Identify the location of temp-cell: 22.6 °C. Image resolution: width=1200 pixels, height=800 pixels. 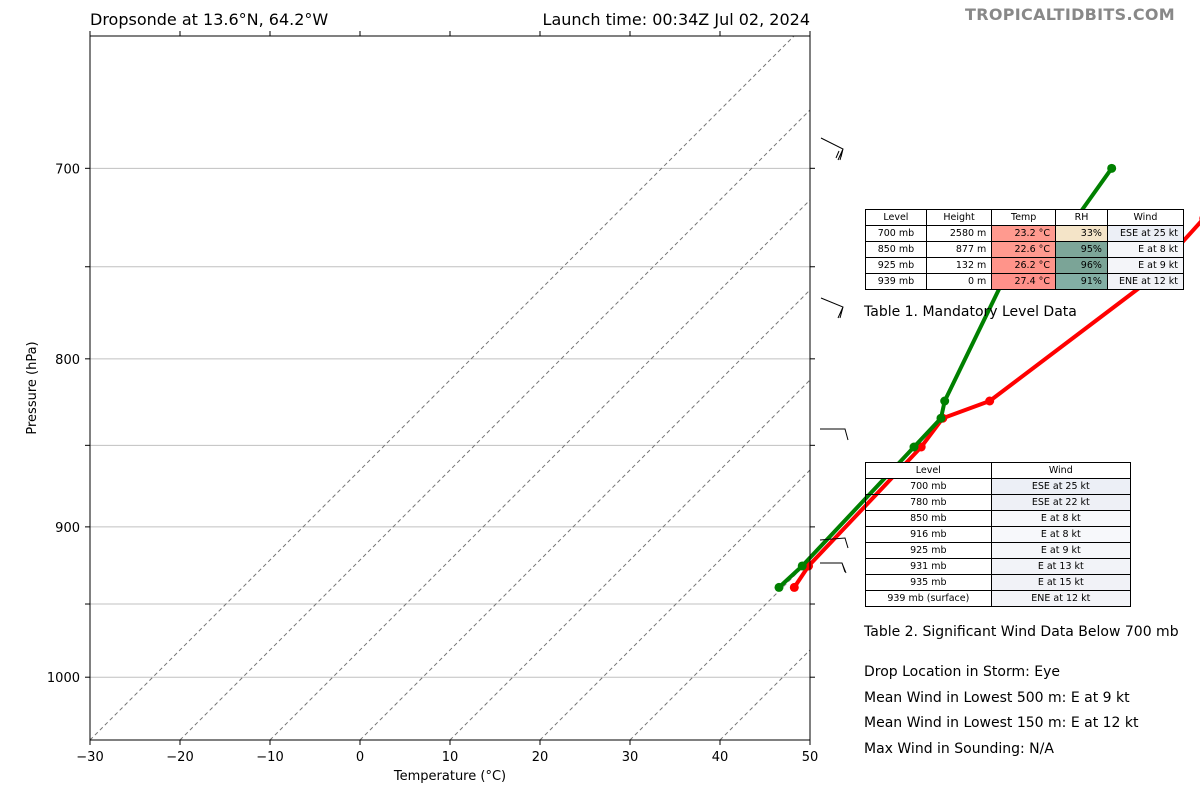
(1024, 249).